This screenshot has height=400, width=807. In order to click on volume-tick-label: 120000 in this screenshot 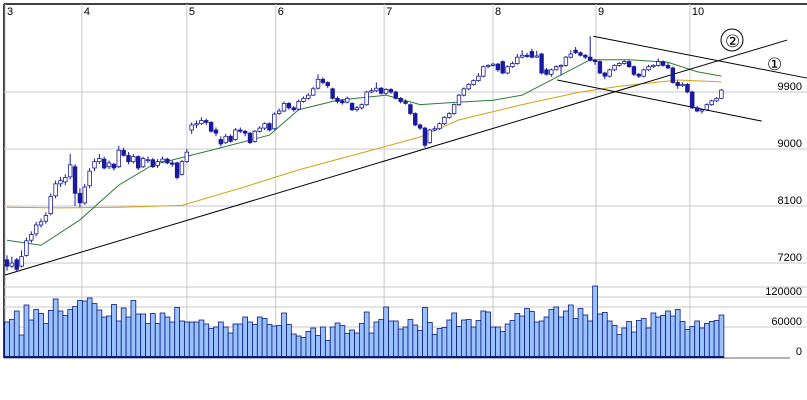, I will do `click(783, 292)`.